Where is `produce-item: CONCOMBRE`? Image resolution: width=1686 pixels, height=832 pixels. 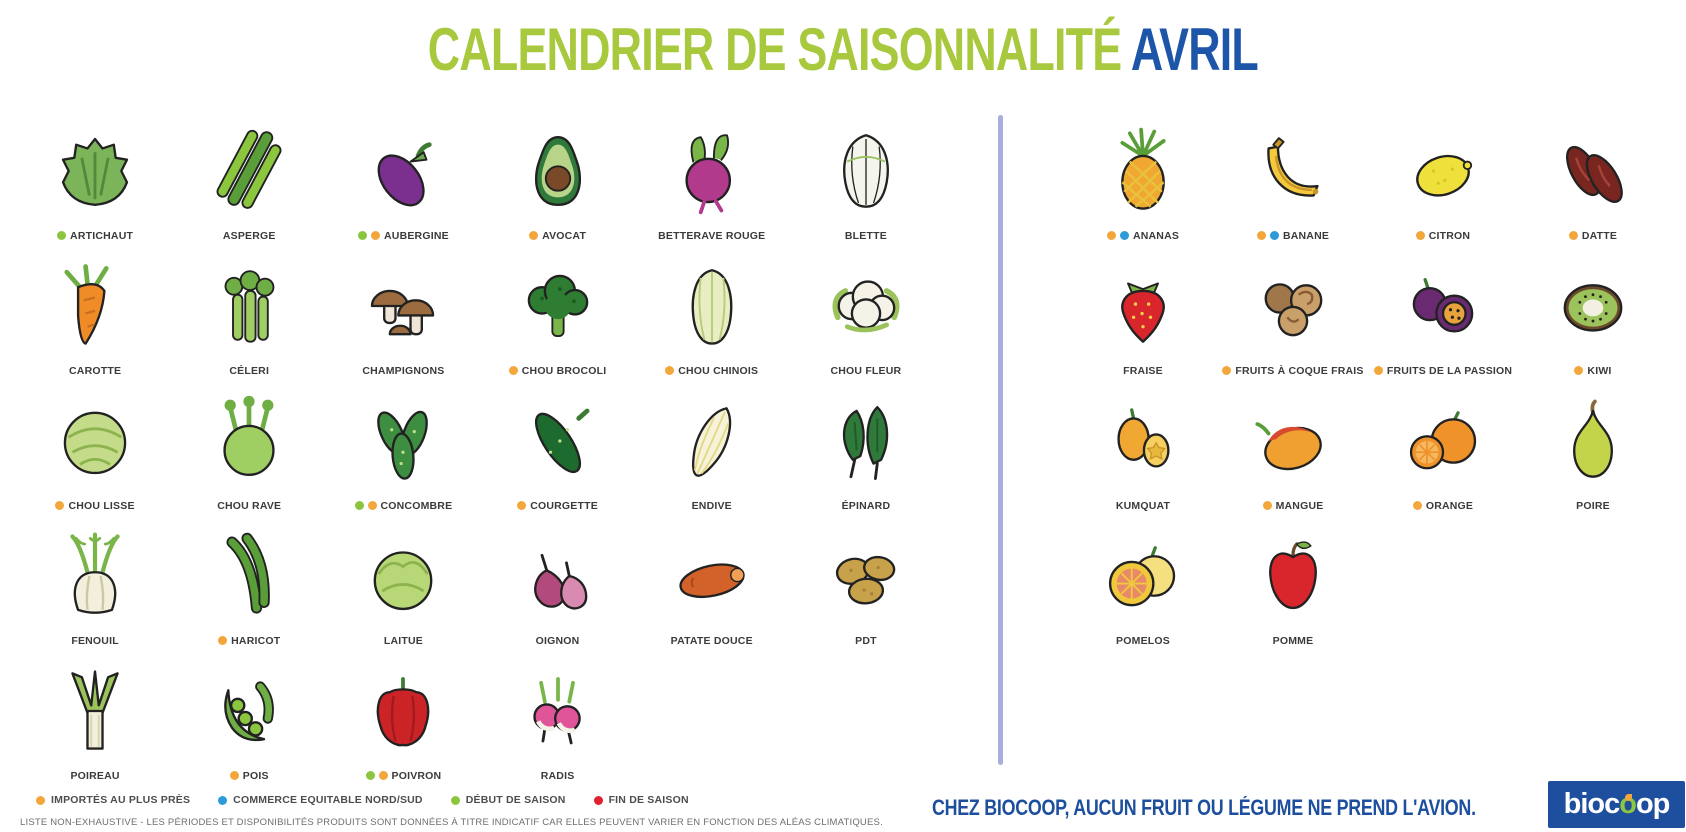
produce-item: CONCOMBRE is located at coordinates (403, 449).